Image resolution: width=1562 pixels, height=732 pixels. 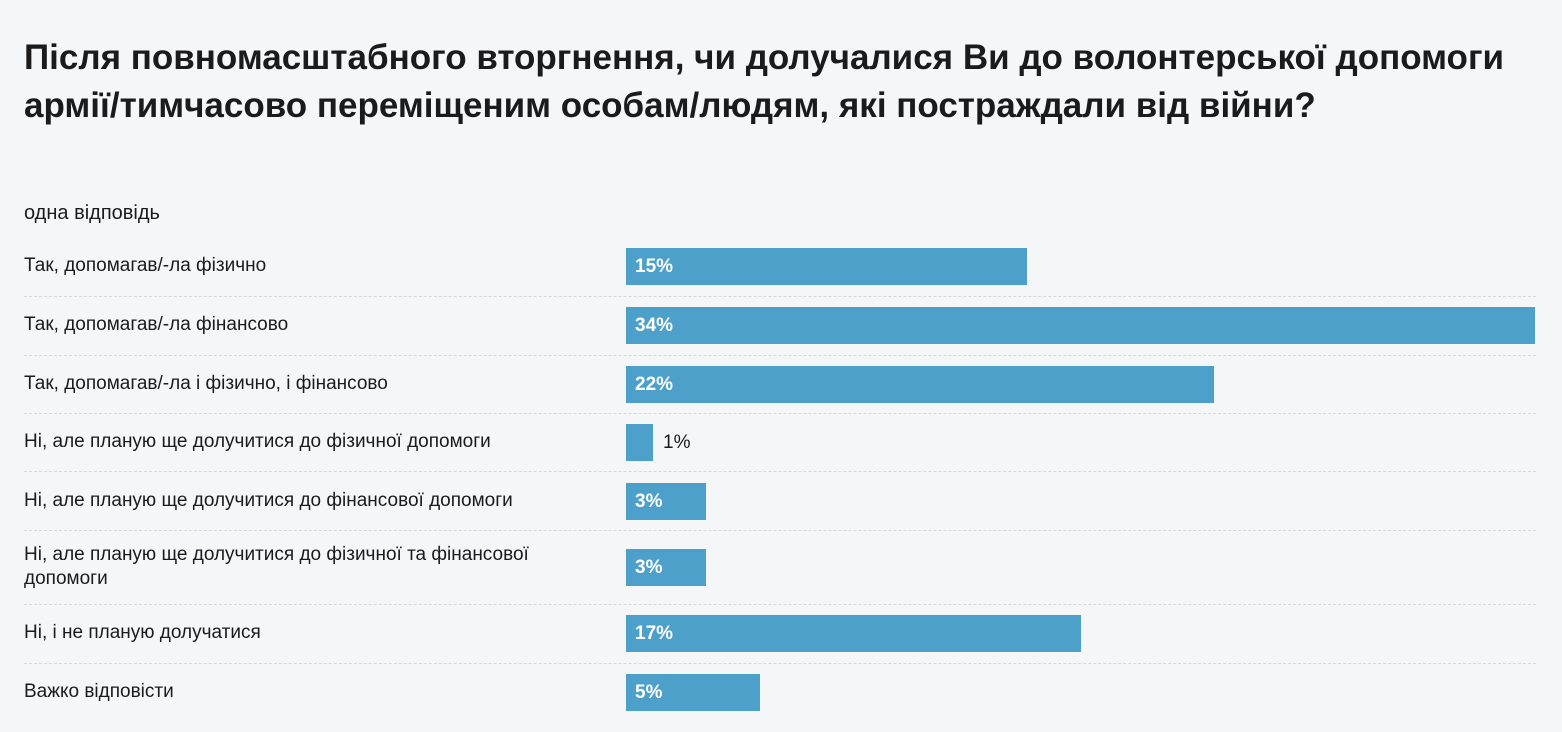 What do you see at coordinates (654, 384) in the screenshot?
I see `bar-value-label: 22%` at bounding box center [654, 384].